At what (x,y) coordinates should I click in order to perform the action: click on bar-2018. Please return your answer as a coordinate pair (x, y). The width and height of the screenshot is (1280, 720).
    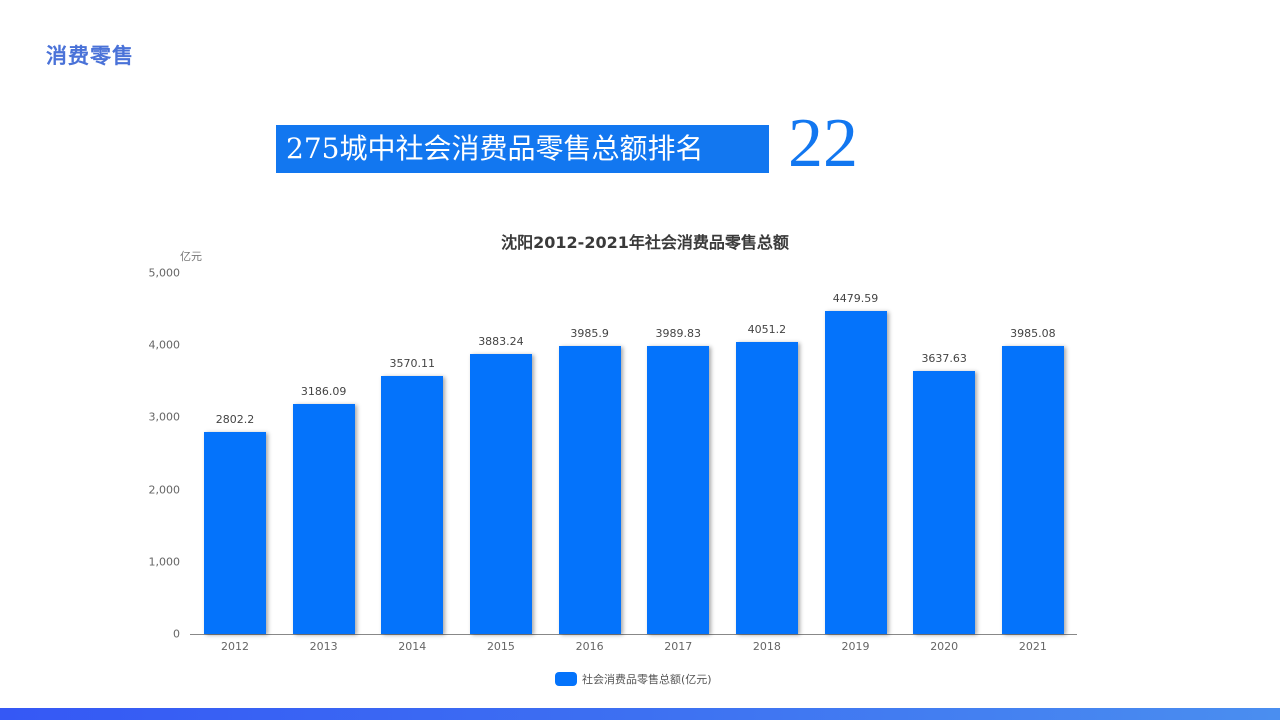
    Looking at the image, I should click on (766, 487).